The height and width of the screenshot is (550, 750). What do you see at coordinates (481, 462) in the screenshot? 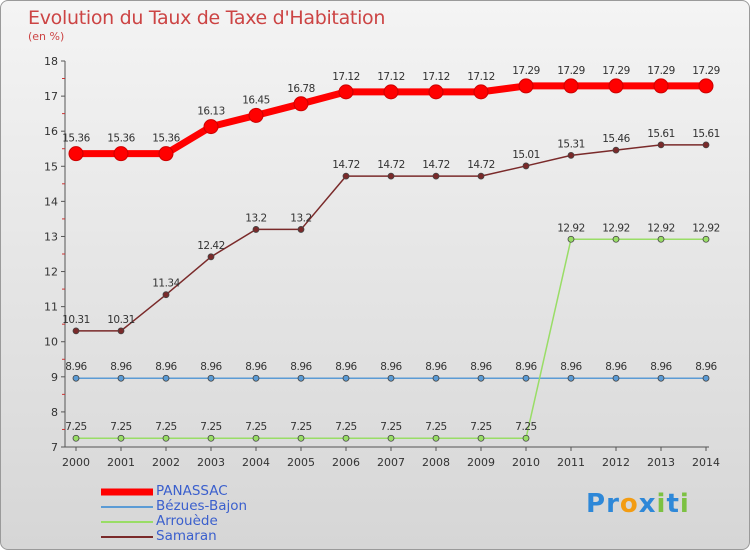
I see `x-tick-label: 2009` at bounding box center [481, 462].